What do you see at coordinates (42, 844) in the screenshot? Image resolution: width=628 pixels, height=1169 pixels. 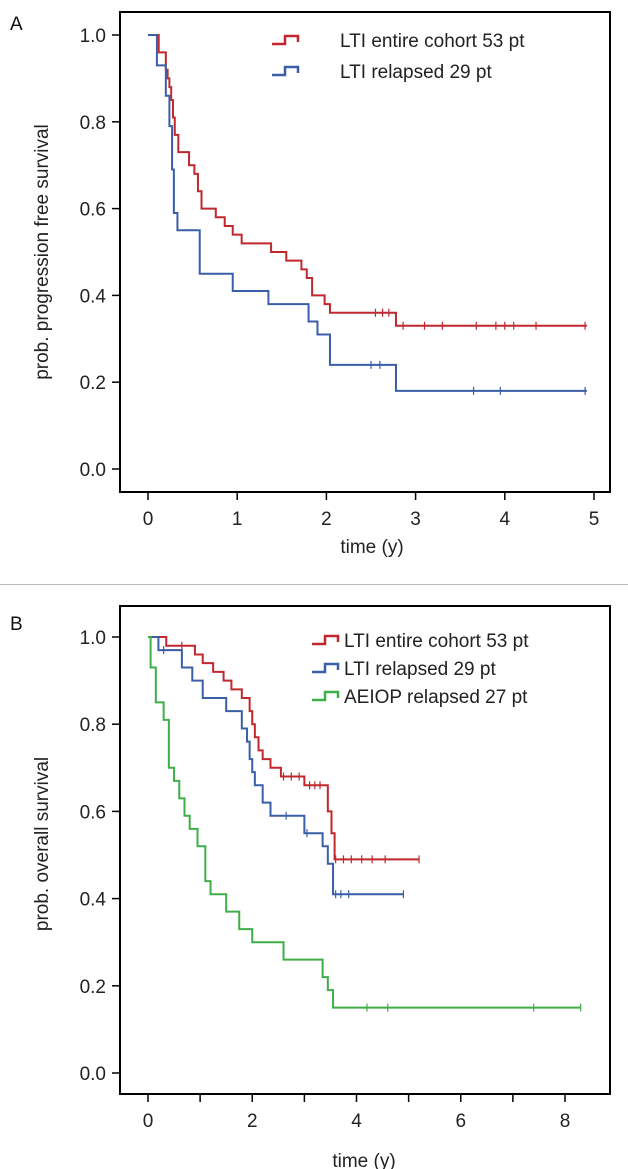 I see `y-axis-label: prob. overall survival` at bounding box center [42, 844].